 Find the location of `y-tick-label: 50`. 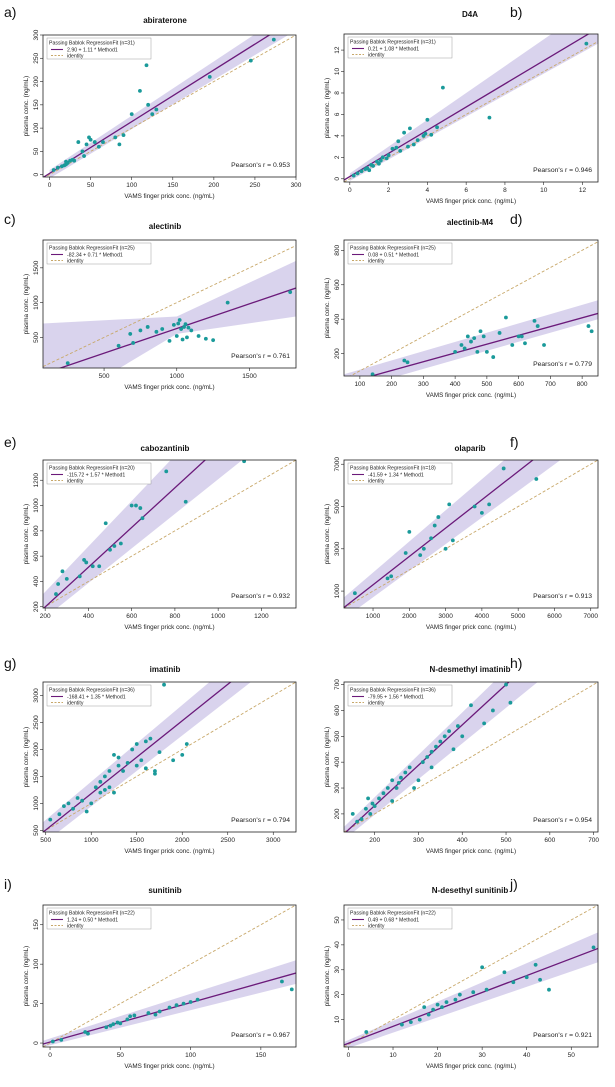

y-tick-label: 50 is located at coordinates (36, 151).